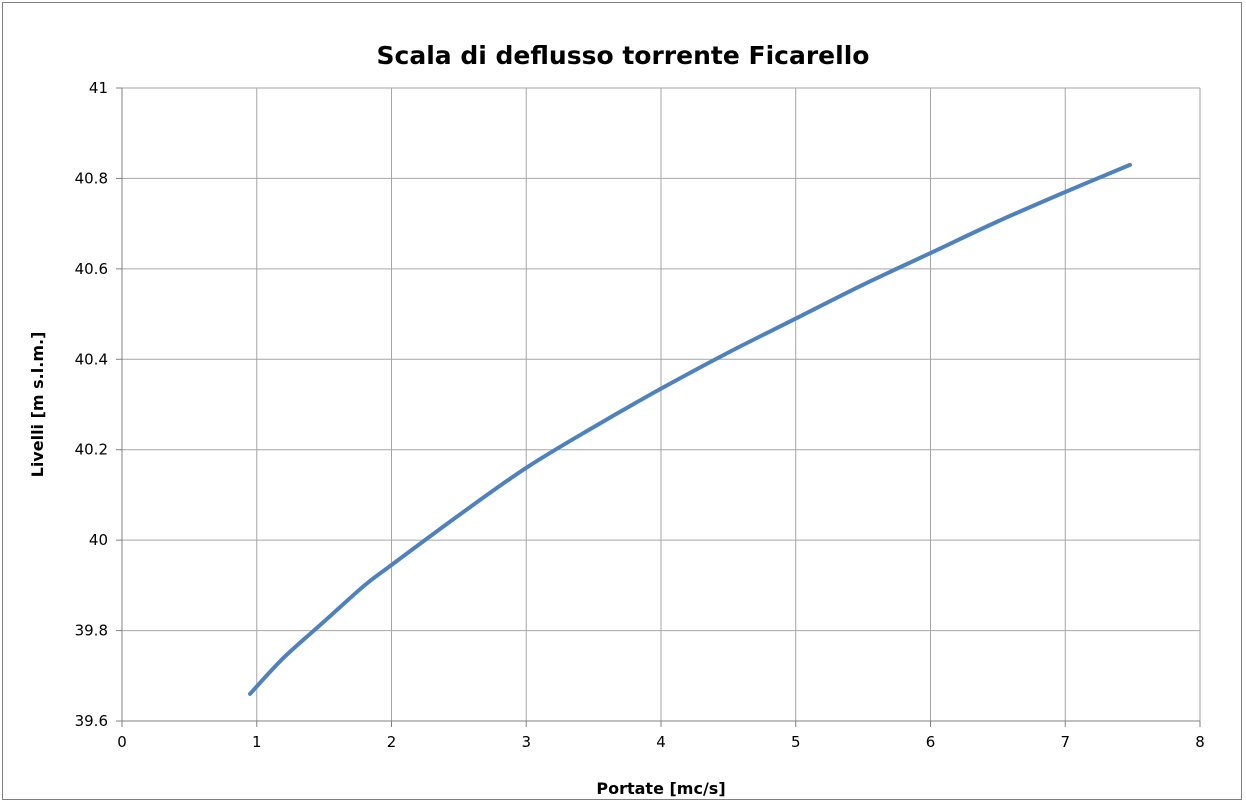 The width and height of the screenshot is (1246, 804). Describe the element at coordinates (98, 88) in the screenshot. I see `y-tick-label: 41` at that location.